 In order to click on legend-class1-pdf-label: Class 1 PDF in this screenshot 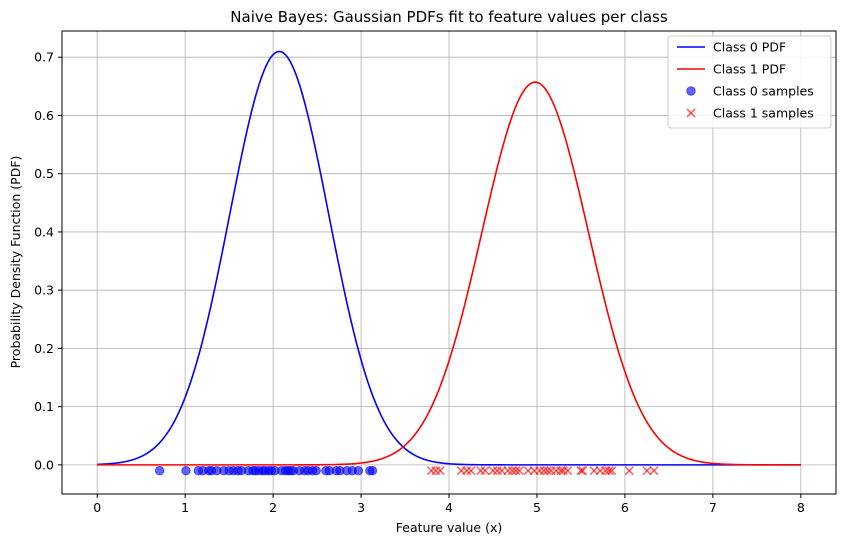, I will do `click(749, 69)`.